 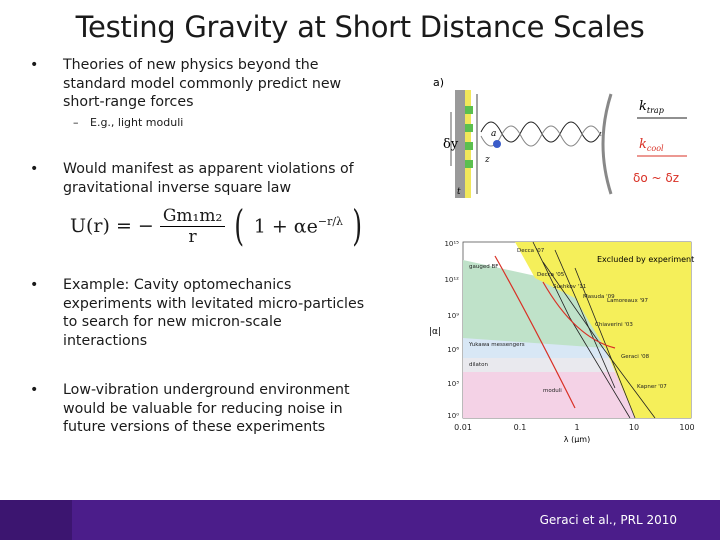 I want to click on k-trap-label: ktrap, so click(x=651, y=107).